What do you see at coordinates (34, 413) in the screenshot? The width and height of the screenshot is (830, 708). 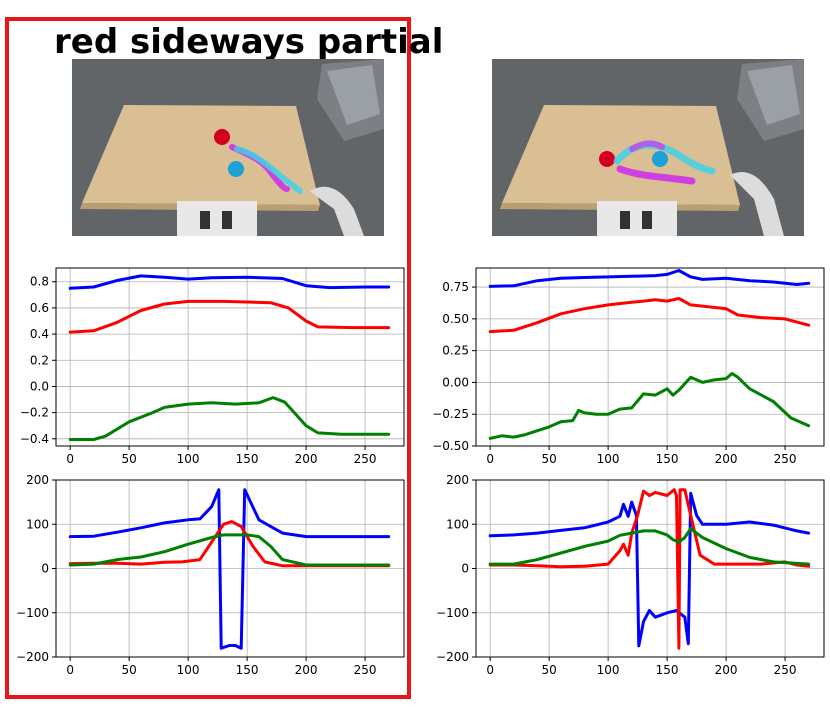 I see `y-tick-label: −0.2` at bounding box center [34, 413].